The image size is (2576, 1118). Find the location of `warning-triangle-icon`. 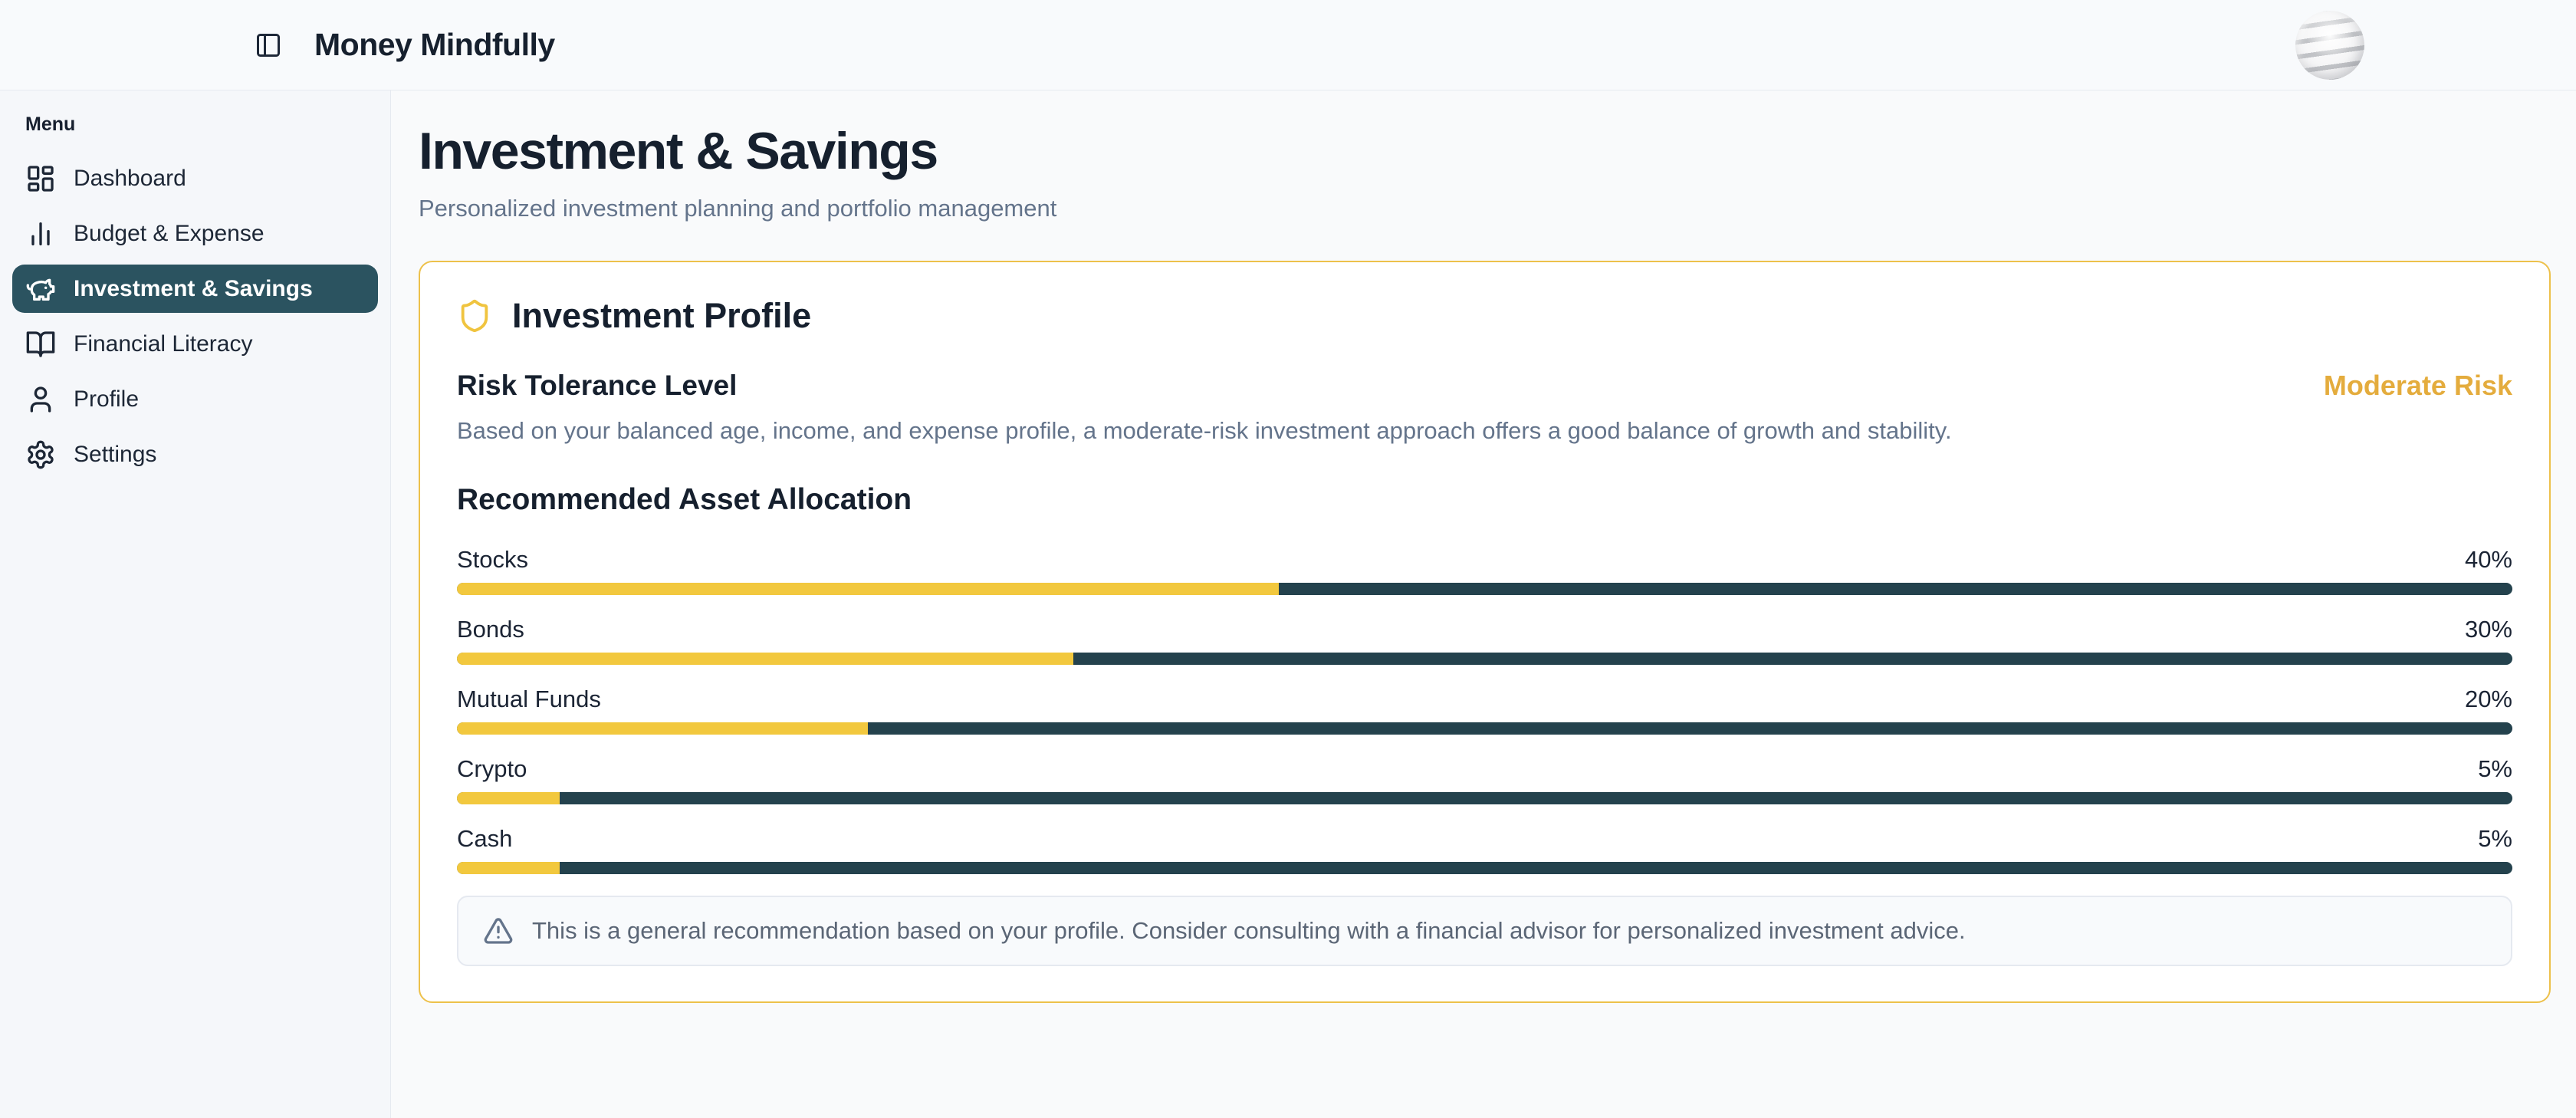

warning-triangle-icon is located at coordinates (499, 931).